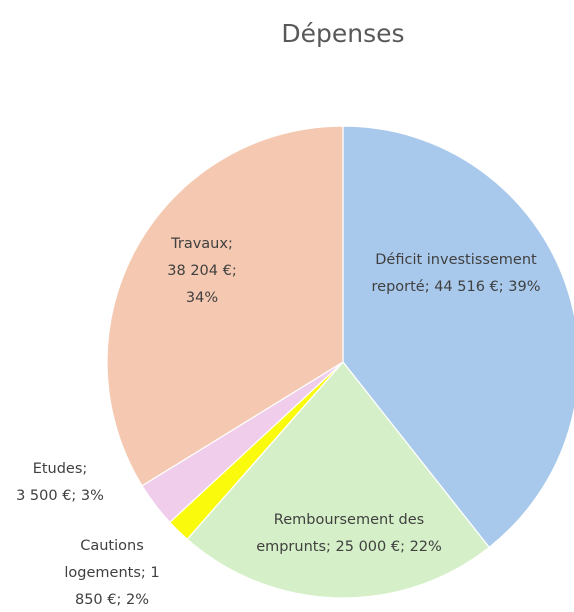 The height and width of the screenshot is (612, 574). Describe the element at coordinates (60, 482) in the screenshot. I see `data-label: Etudes; 3 500 €; 3%` at that location.